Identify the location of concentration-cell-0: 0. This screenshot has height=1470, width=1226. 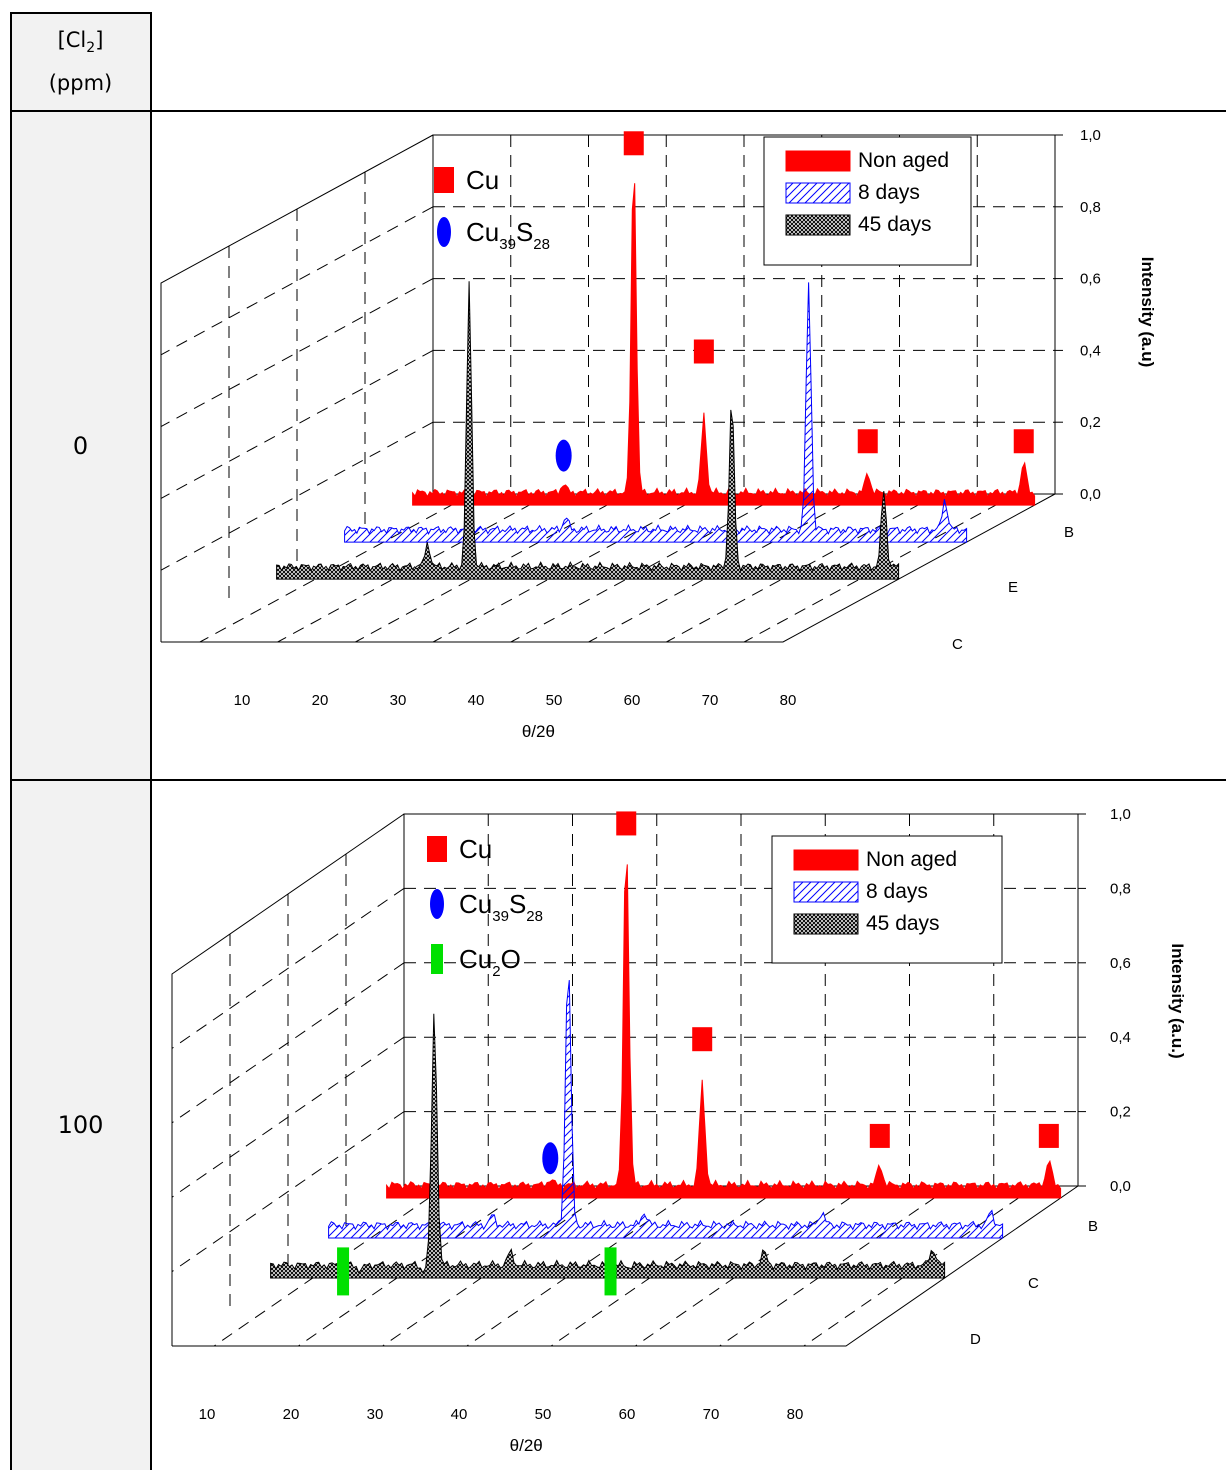
(80, 445).